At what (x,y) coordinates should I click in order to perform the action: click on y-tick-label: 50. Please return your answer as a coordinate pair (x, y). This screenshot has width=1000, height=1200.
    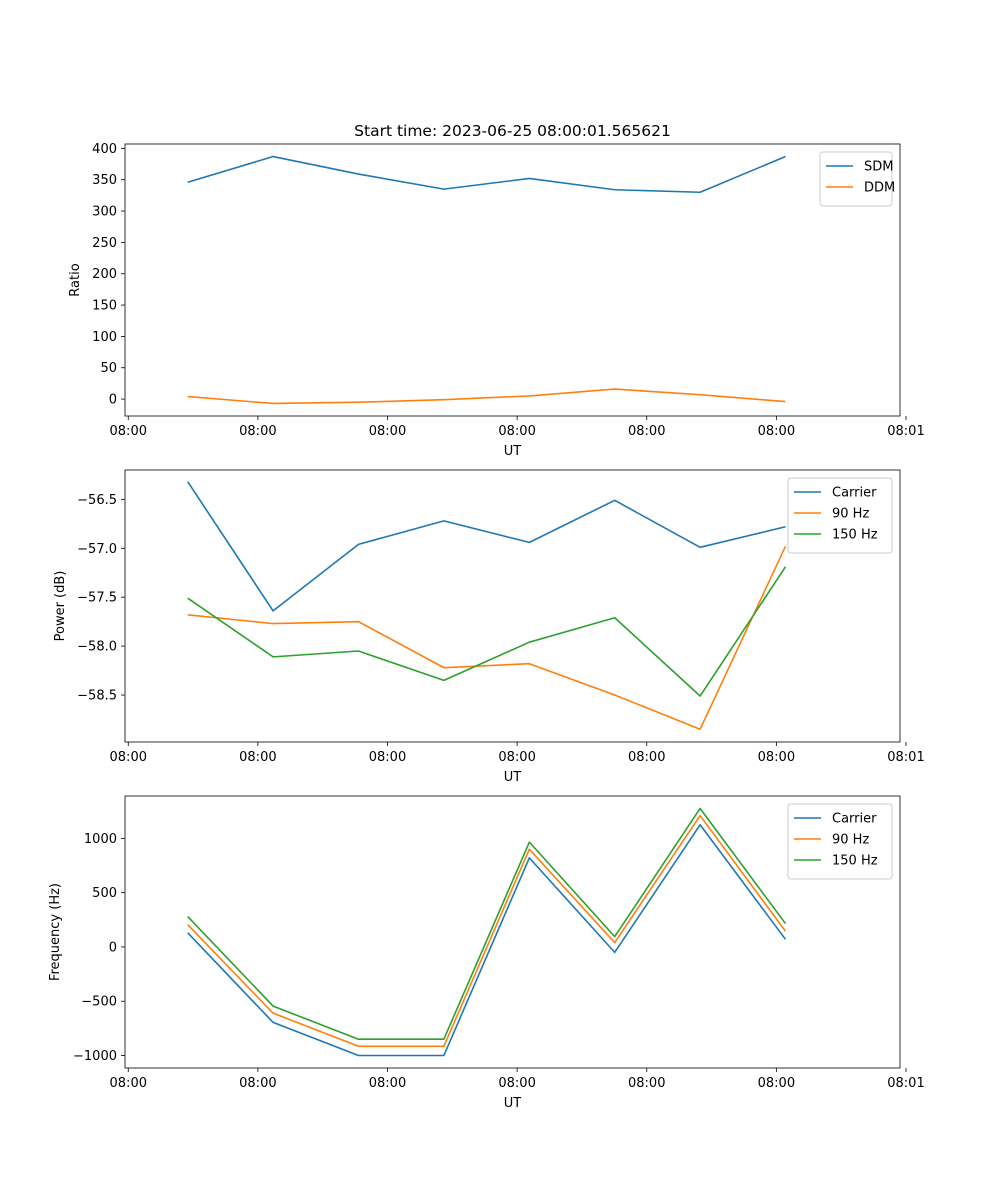
    Looking at the image, I should click on (108, 368).